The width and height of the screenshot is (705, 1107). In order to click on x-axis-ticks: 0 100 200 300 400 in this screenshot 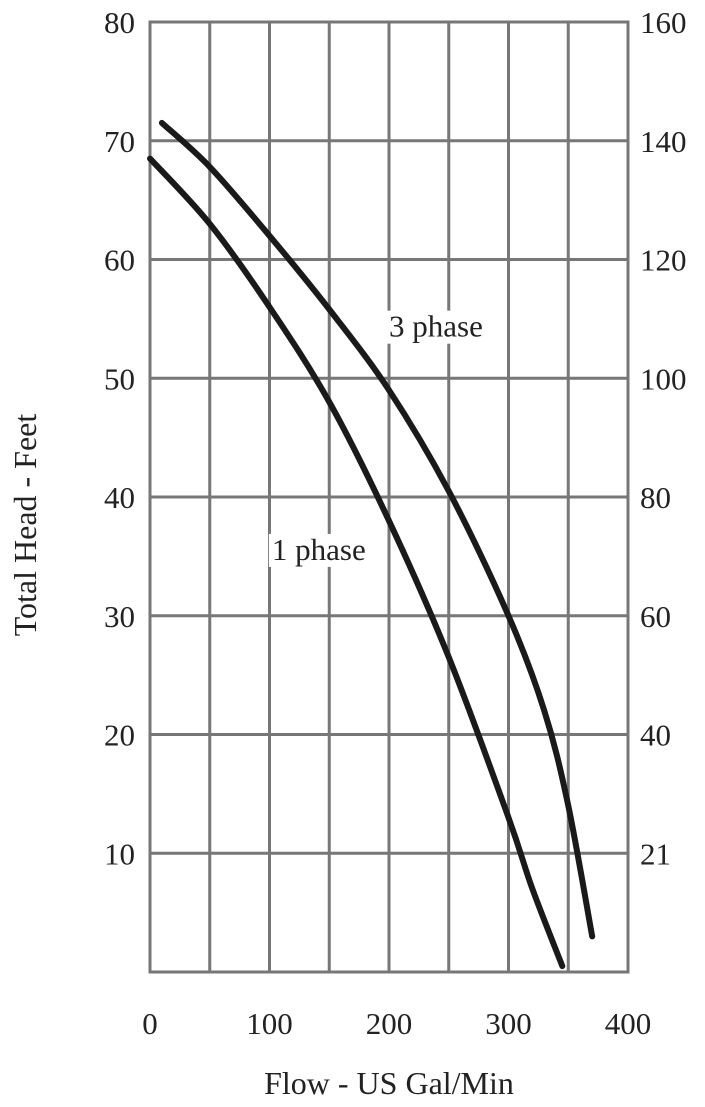, I will do `click(396, 1023)`.